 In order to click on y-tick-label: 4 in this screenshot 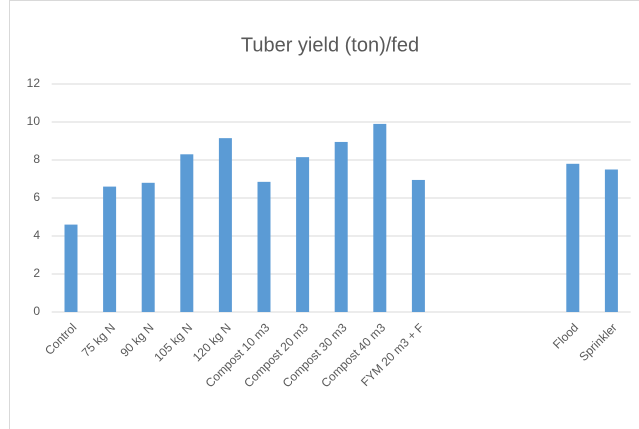, I will do `click(36, 235)`.